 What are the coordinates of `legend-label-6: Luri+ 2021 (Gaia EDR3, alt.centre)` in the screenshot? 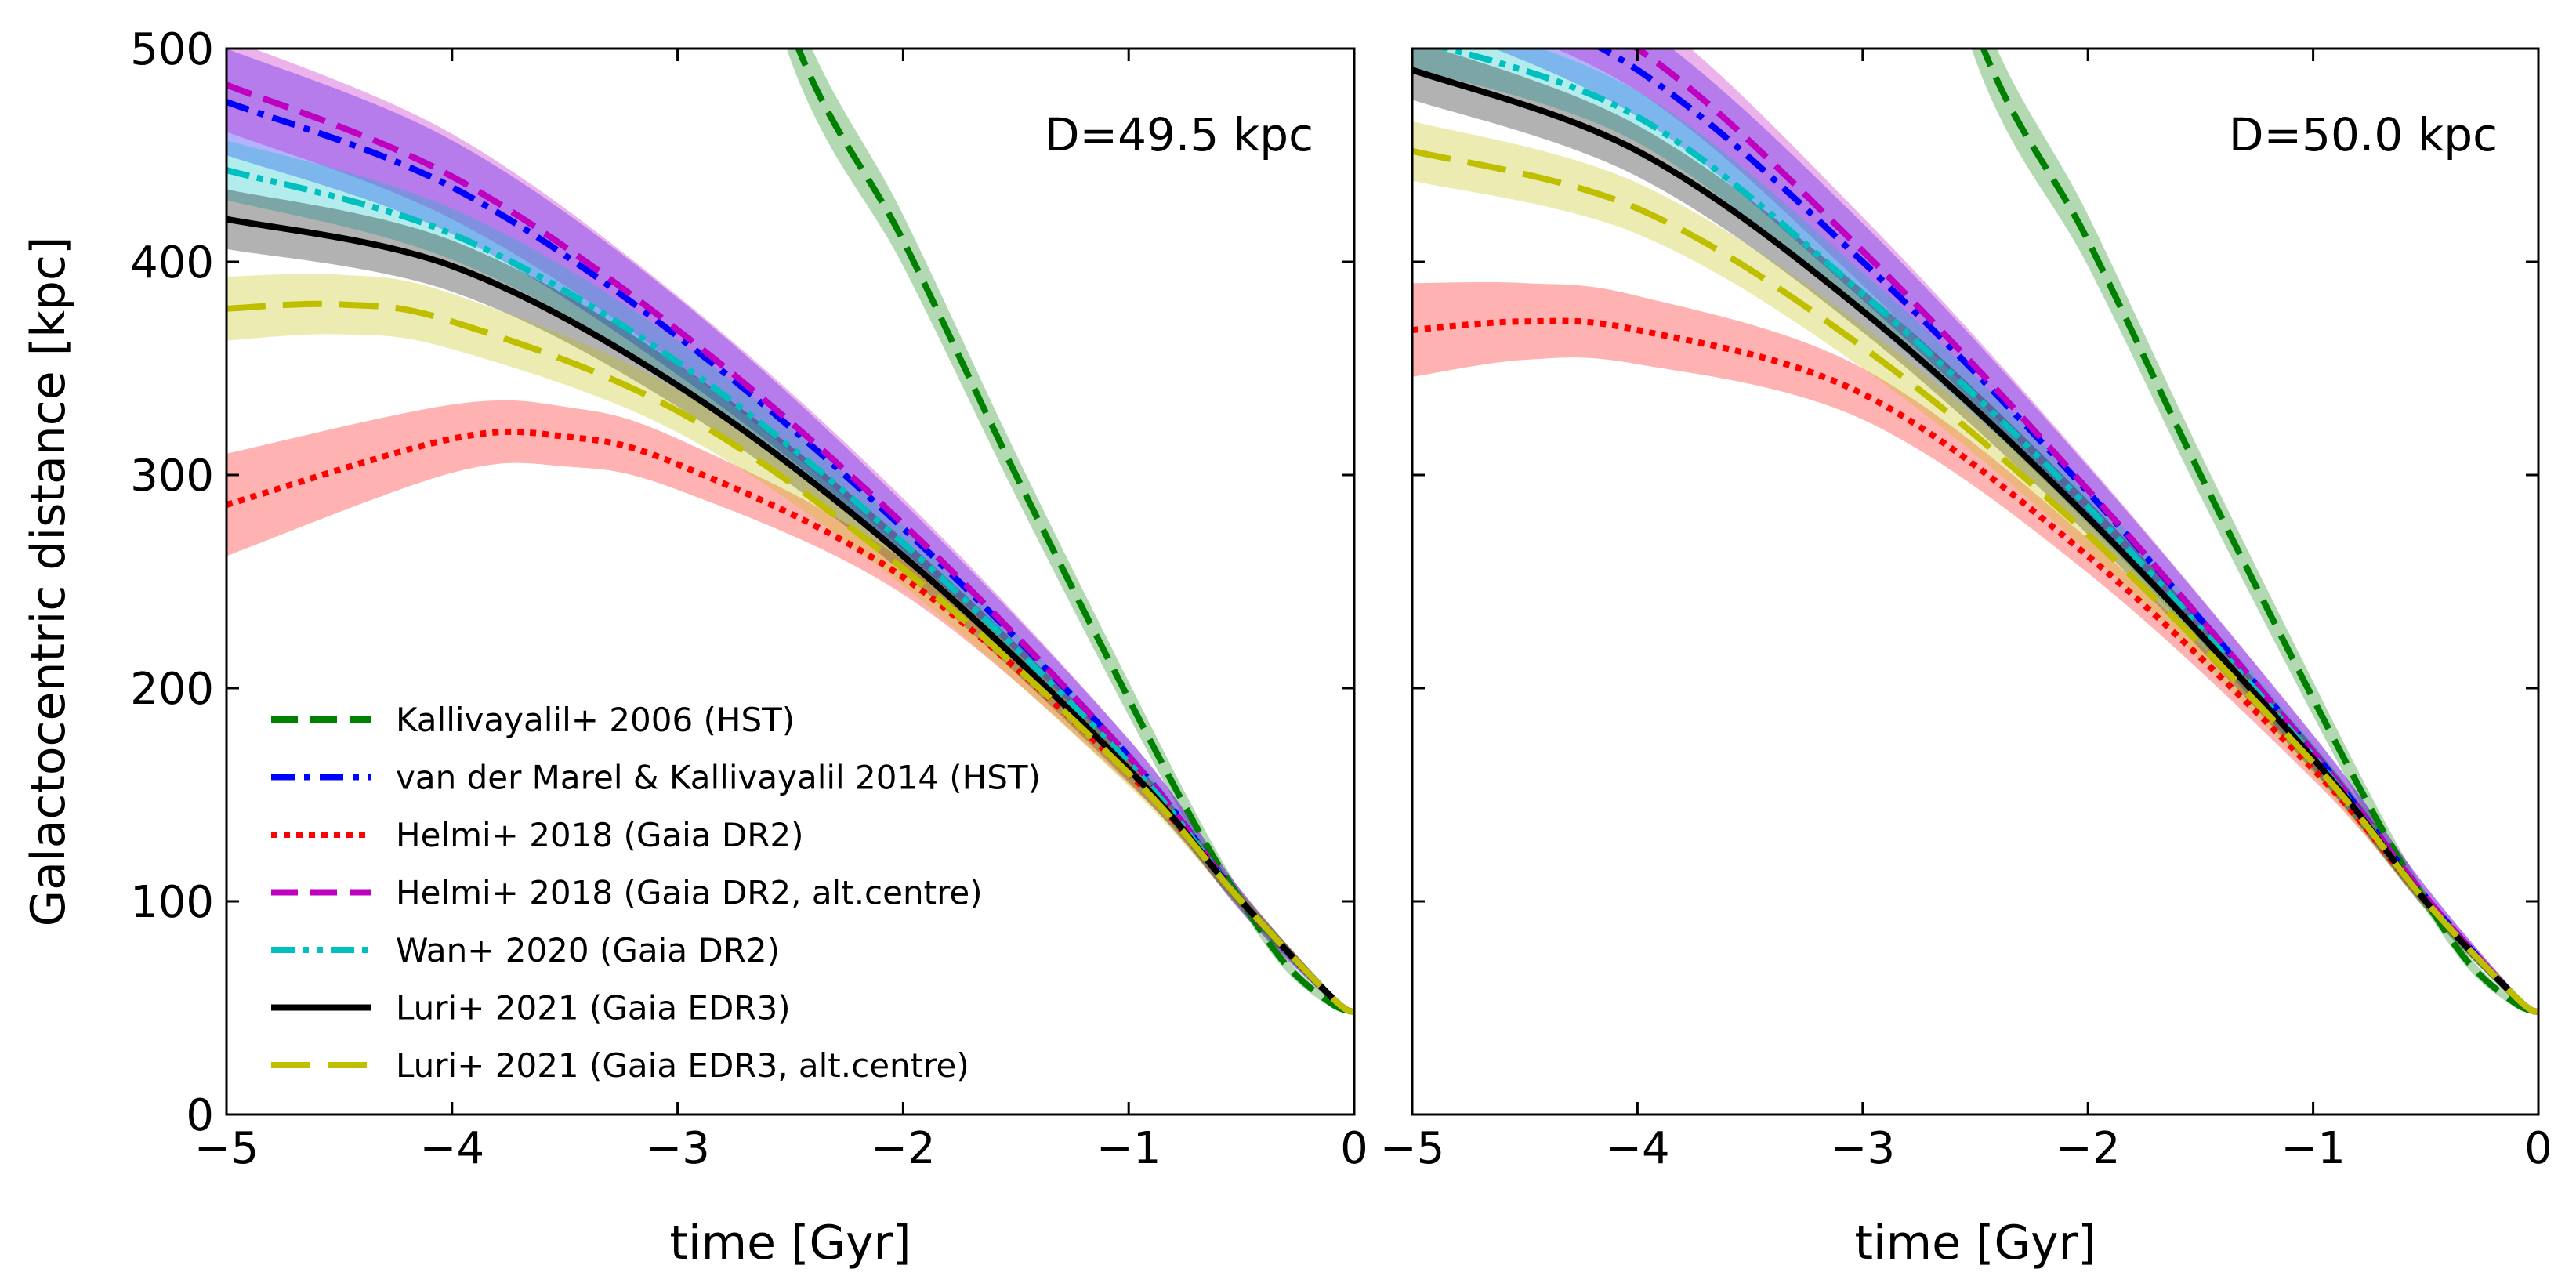 It's located at (682, 1066).